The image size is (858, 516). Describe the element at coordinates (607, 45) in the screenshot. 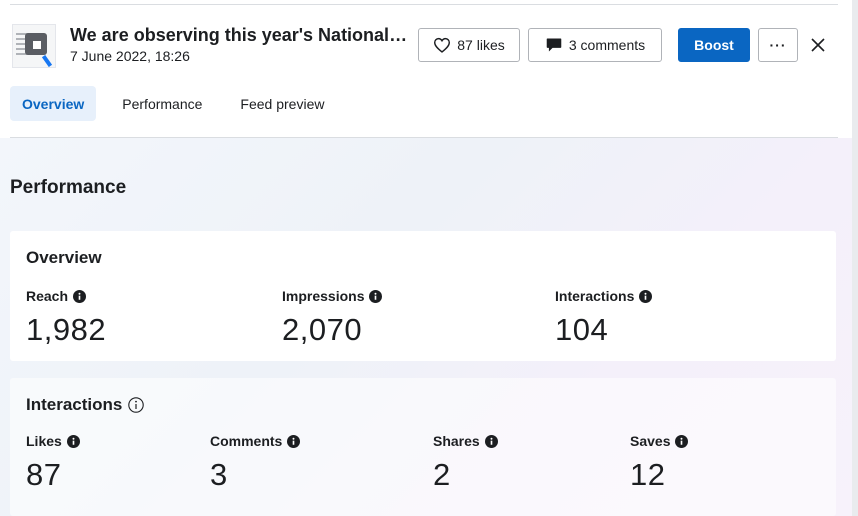

I see `comments-count: 3 comments` at that location.